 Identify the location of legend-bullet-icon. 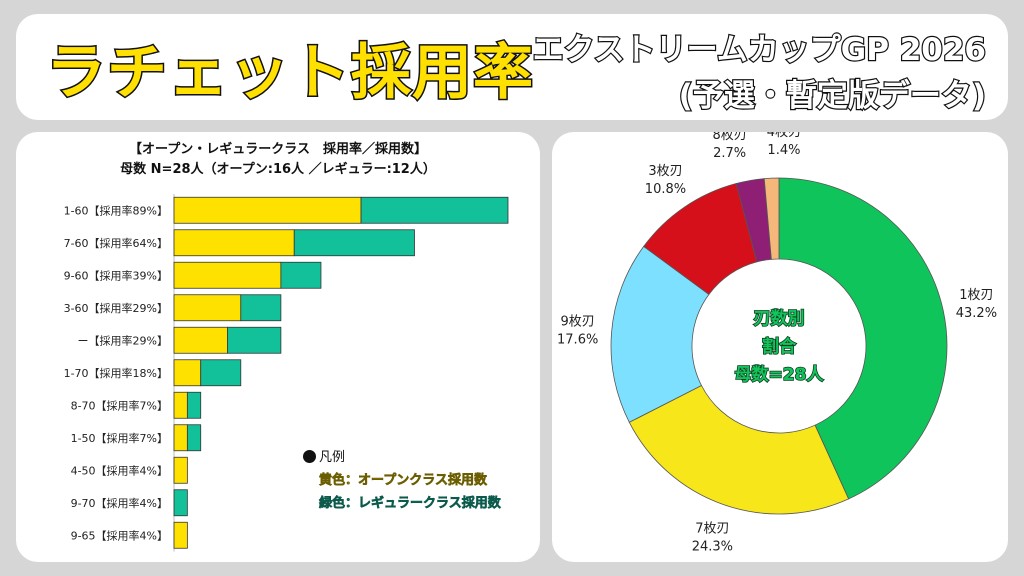
(309, 456).